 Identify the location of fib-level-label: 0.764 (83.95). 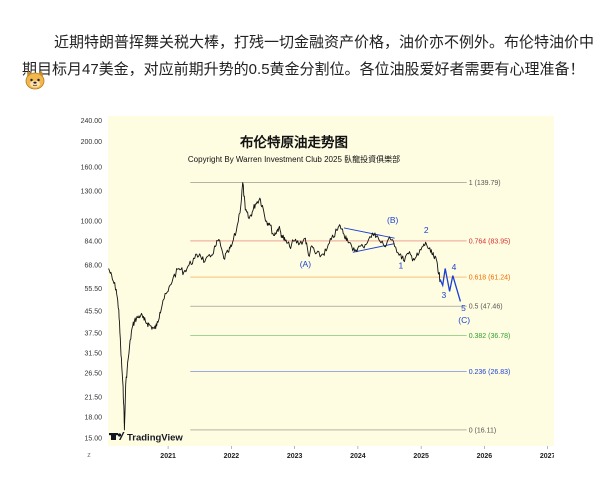
(490, 241).